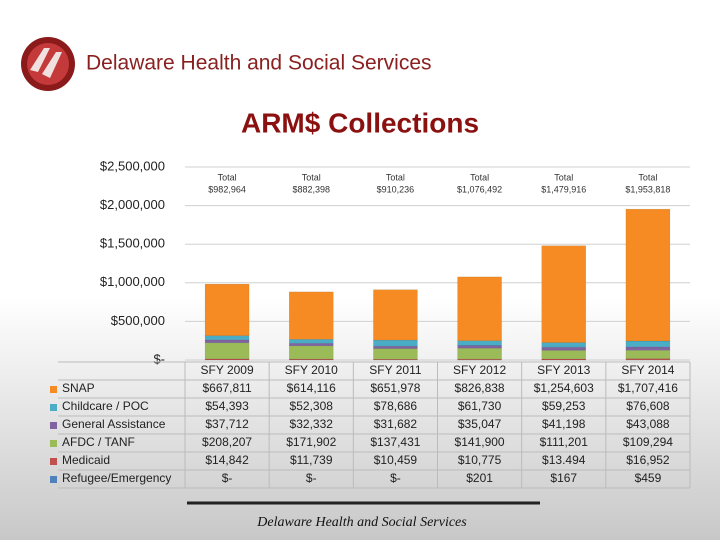  I want to click on table-value: $171,902, so click(311, 442).